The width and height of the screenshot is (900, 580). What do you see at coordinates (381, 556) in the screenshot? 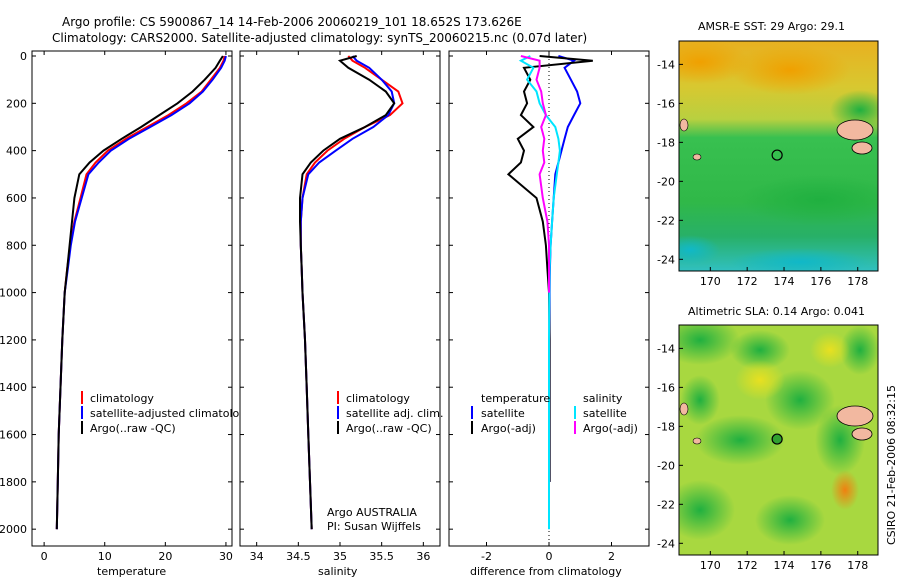
I see `x-tick-label: 35.5` at bounding box center [381, 556].